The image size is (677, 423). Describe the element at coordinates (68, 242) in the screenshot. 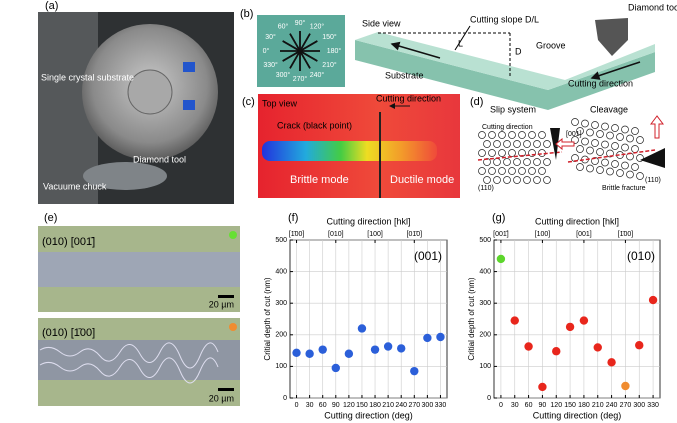

I see `caption: (010) [001̄]` at that location.